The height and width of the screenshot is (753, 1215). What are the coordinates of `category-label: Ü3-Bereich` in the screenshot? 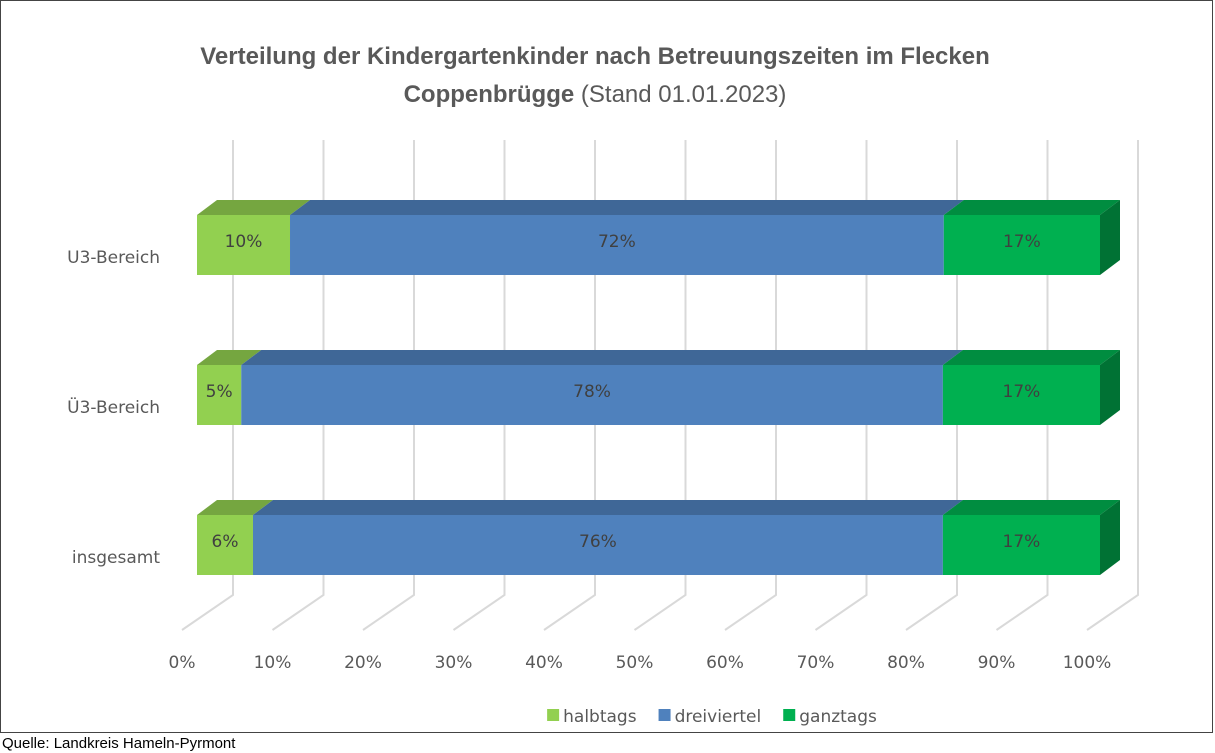 It's located at (113, 407).